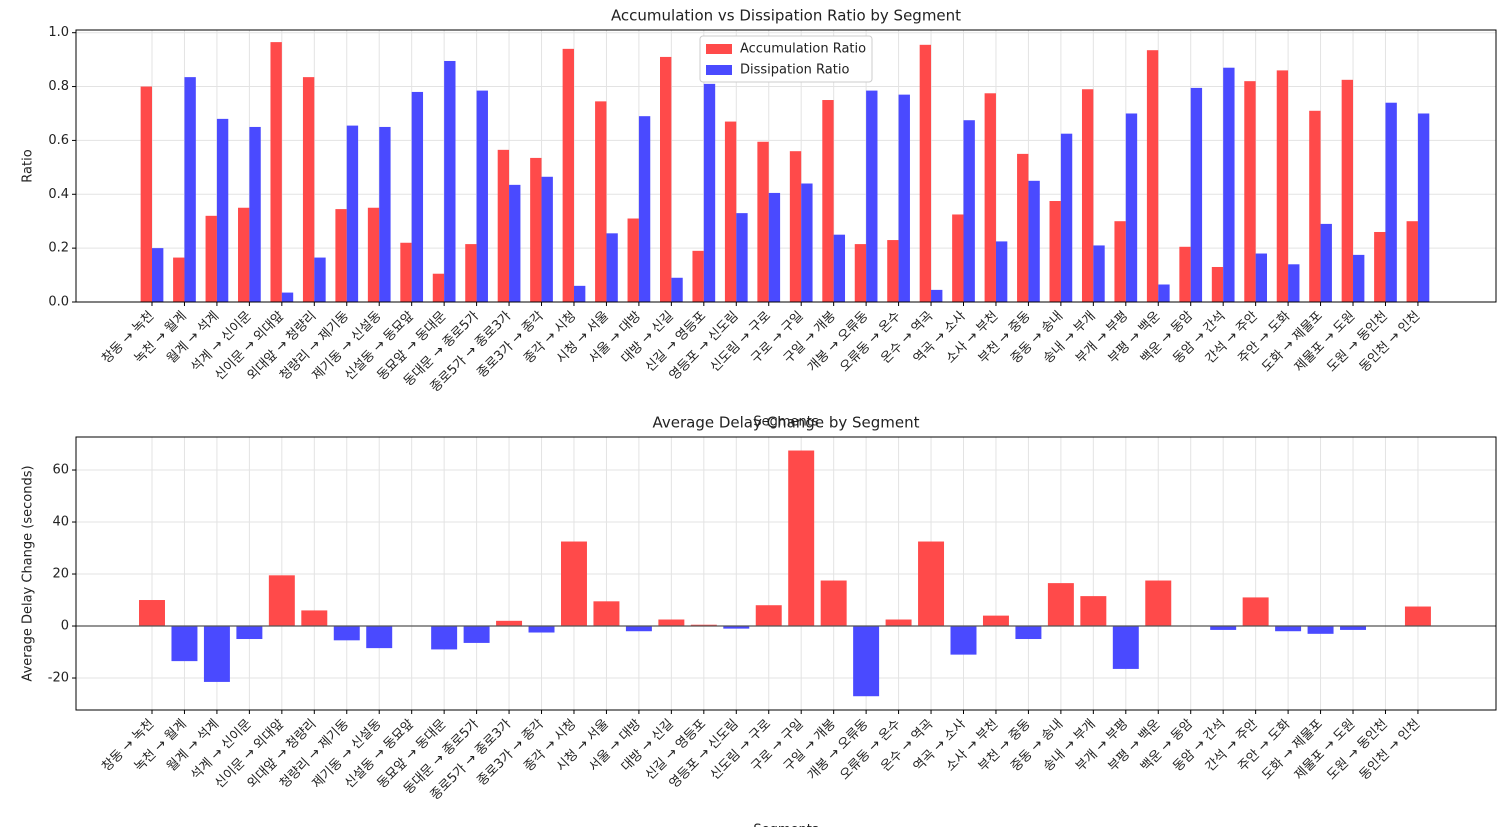 The height and width of the screenshot is (827, 1512). What do you see at coordinates (60, 574) in the screenshot?
I see `y-tick-label: 20` at bounding box center [60, 574].